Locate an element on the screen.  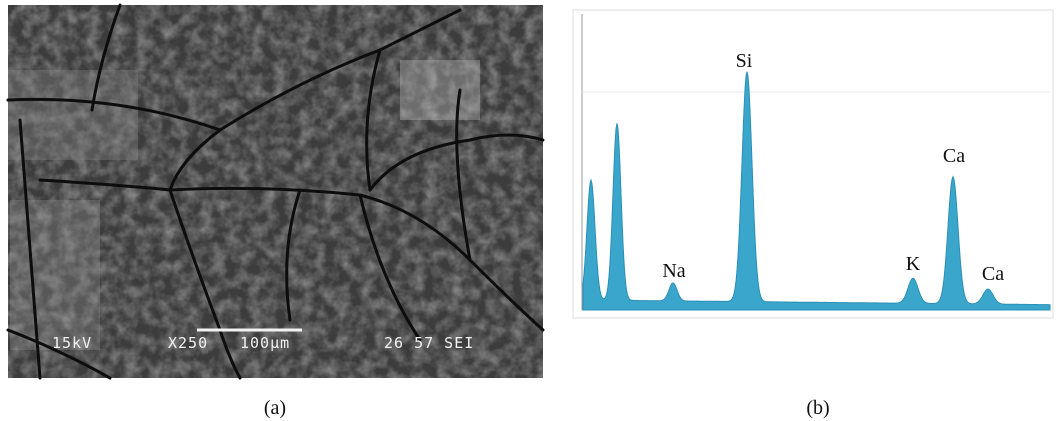
peak-label: Si is located at coordinates (744, 61).